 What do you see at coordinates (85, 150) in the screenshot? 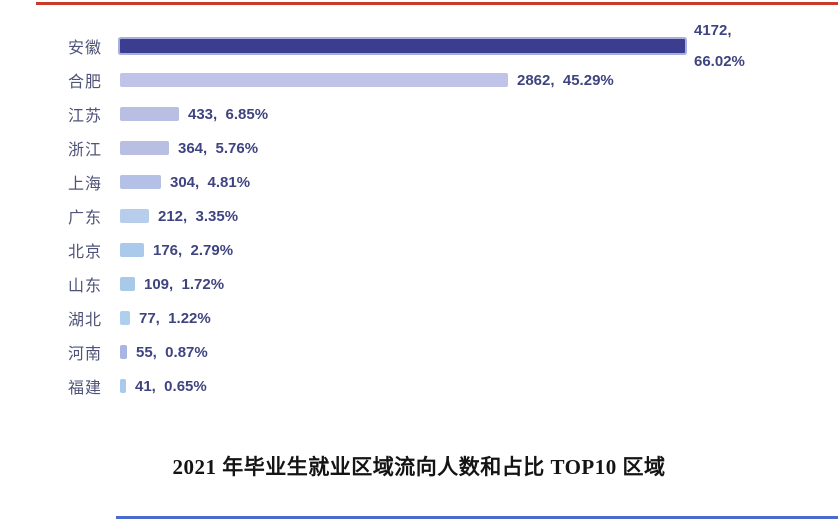
I see `category-label: 浙江` at bounding box center [85, 150].